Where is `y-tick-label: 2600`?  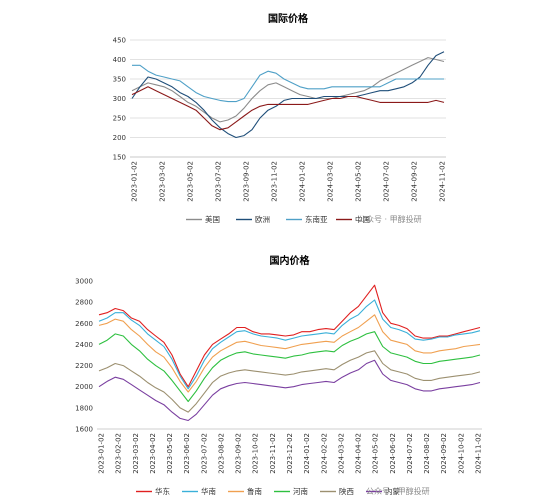
y-tick-label: 2600 is located at coordinates (84, 324).